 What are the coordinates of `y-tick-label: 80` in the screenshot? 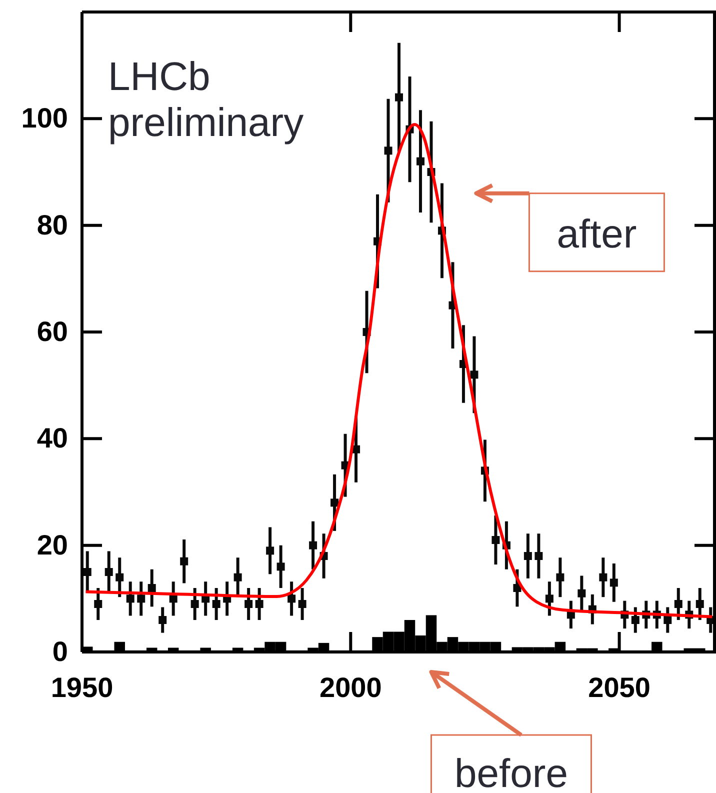 It's located at (52, 224).